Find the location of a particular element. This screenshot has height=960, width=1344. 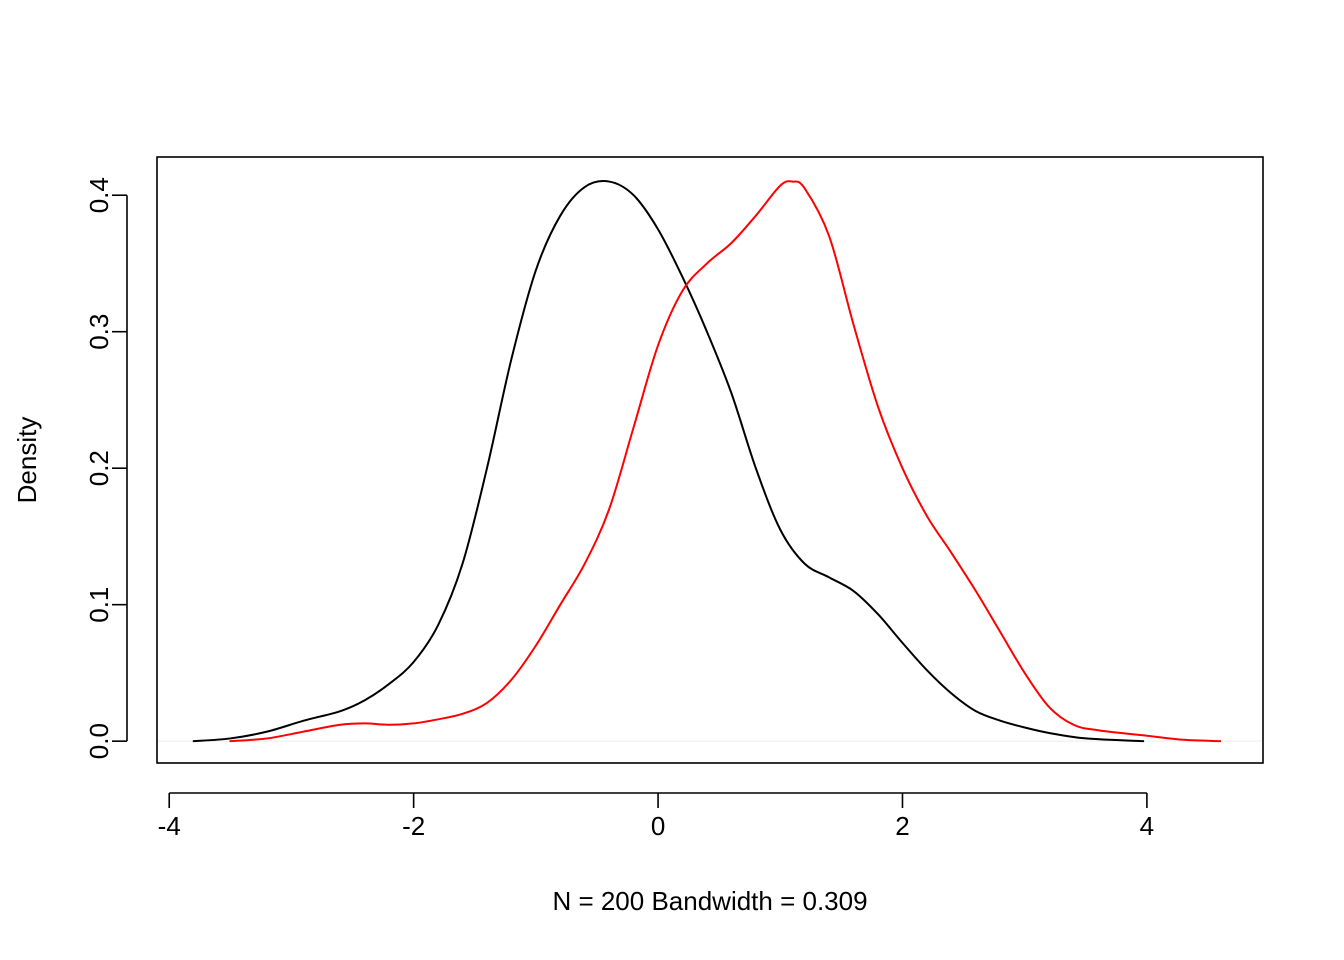

x-axis: -4 -2 0 2 4 is located at coordinates (656, 816).